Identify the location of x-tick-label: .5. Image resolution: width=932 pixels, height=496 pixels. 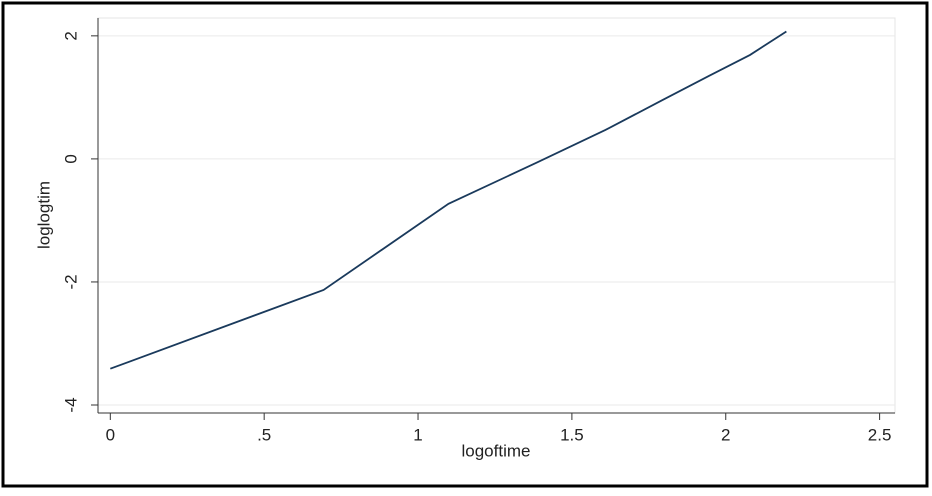
(264, 434).